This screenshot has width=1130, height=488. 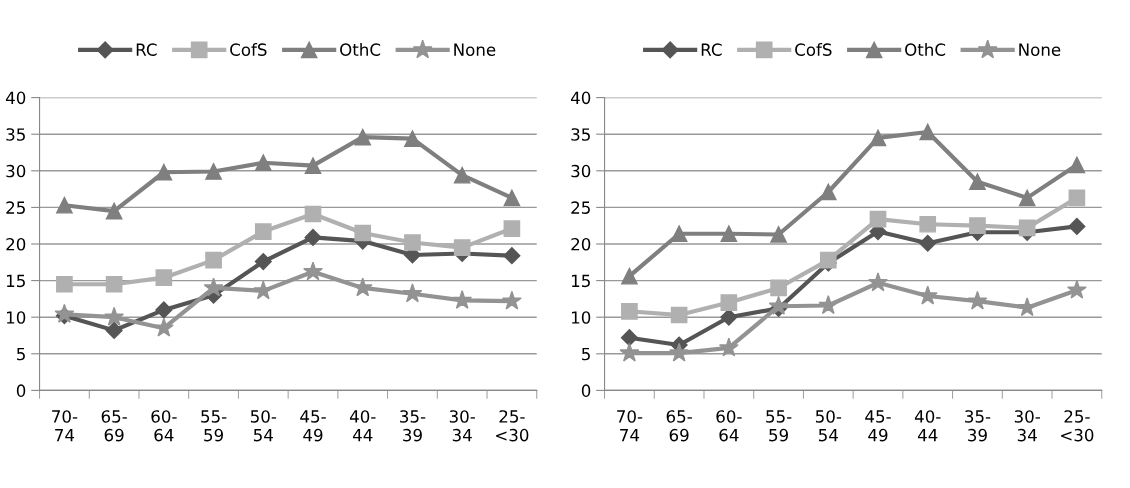 What do you see at coordinates (581, 317) in the screenshot?
I see `y-tick-label: 10` at bounding box center [581, 317].